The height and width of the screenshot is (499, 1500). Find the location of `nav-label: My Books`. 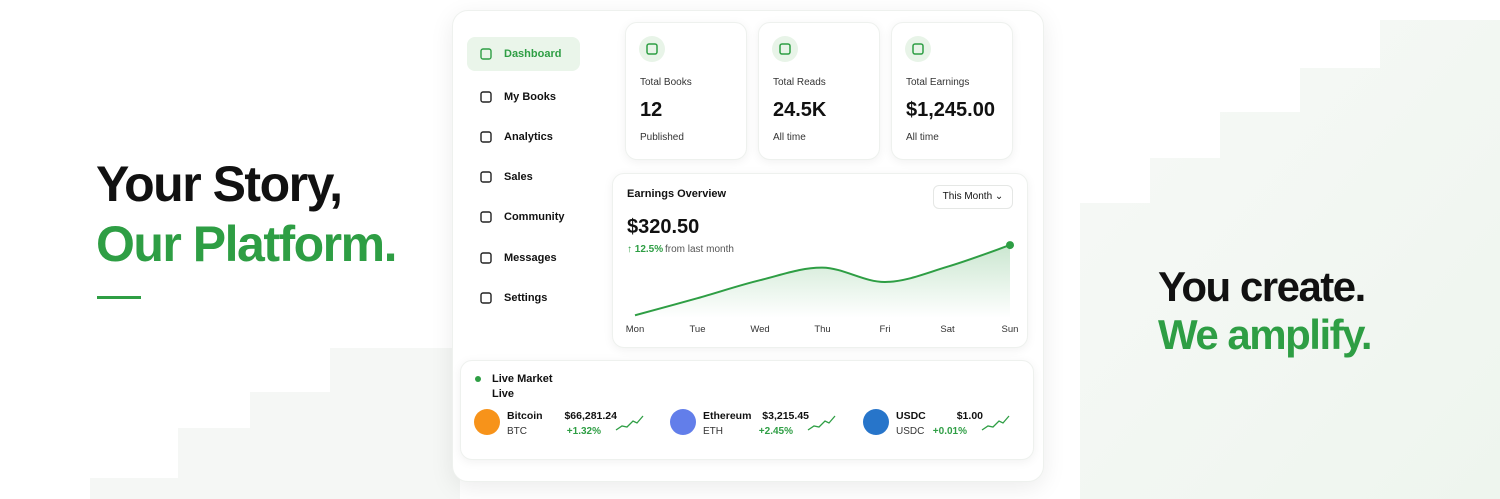

nav-label: My Books is located at coordinates (530, 97).